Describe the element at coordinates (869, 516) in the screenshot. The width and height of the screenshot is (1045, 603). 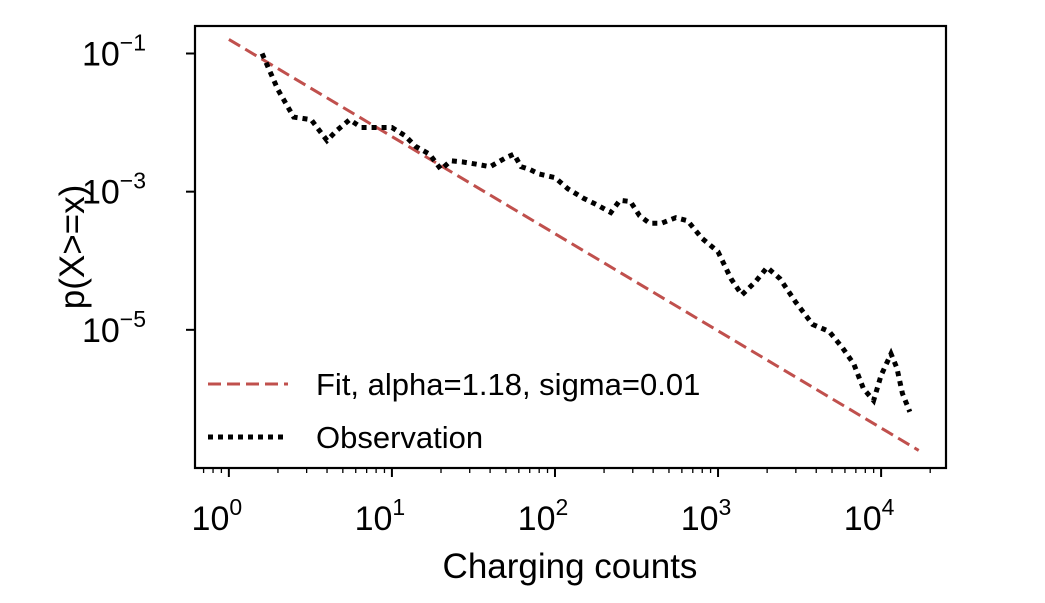
I see `x-tick-label: 10⁴` at that location.